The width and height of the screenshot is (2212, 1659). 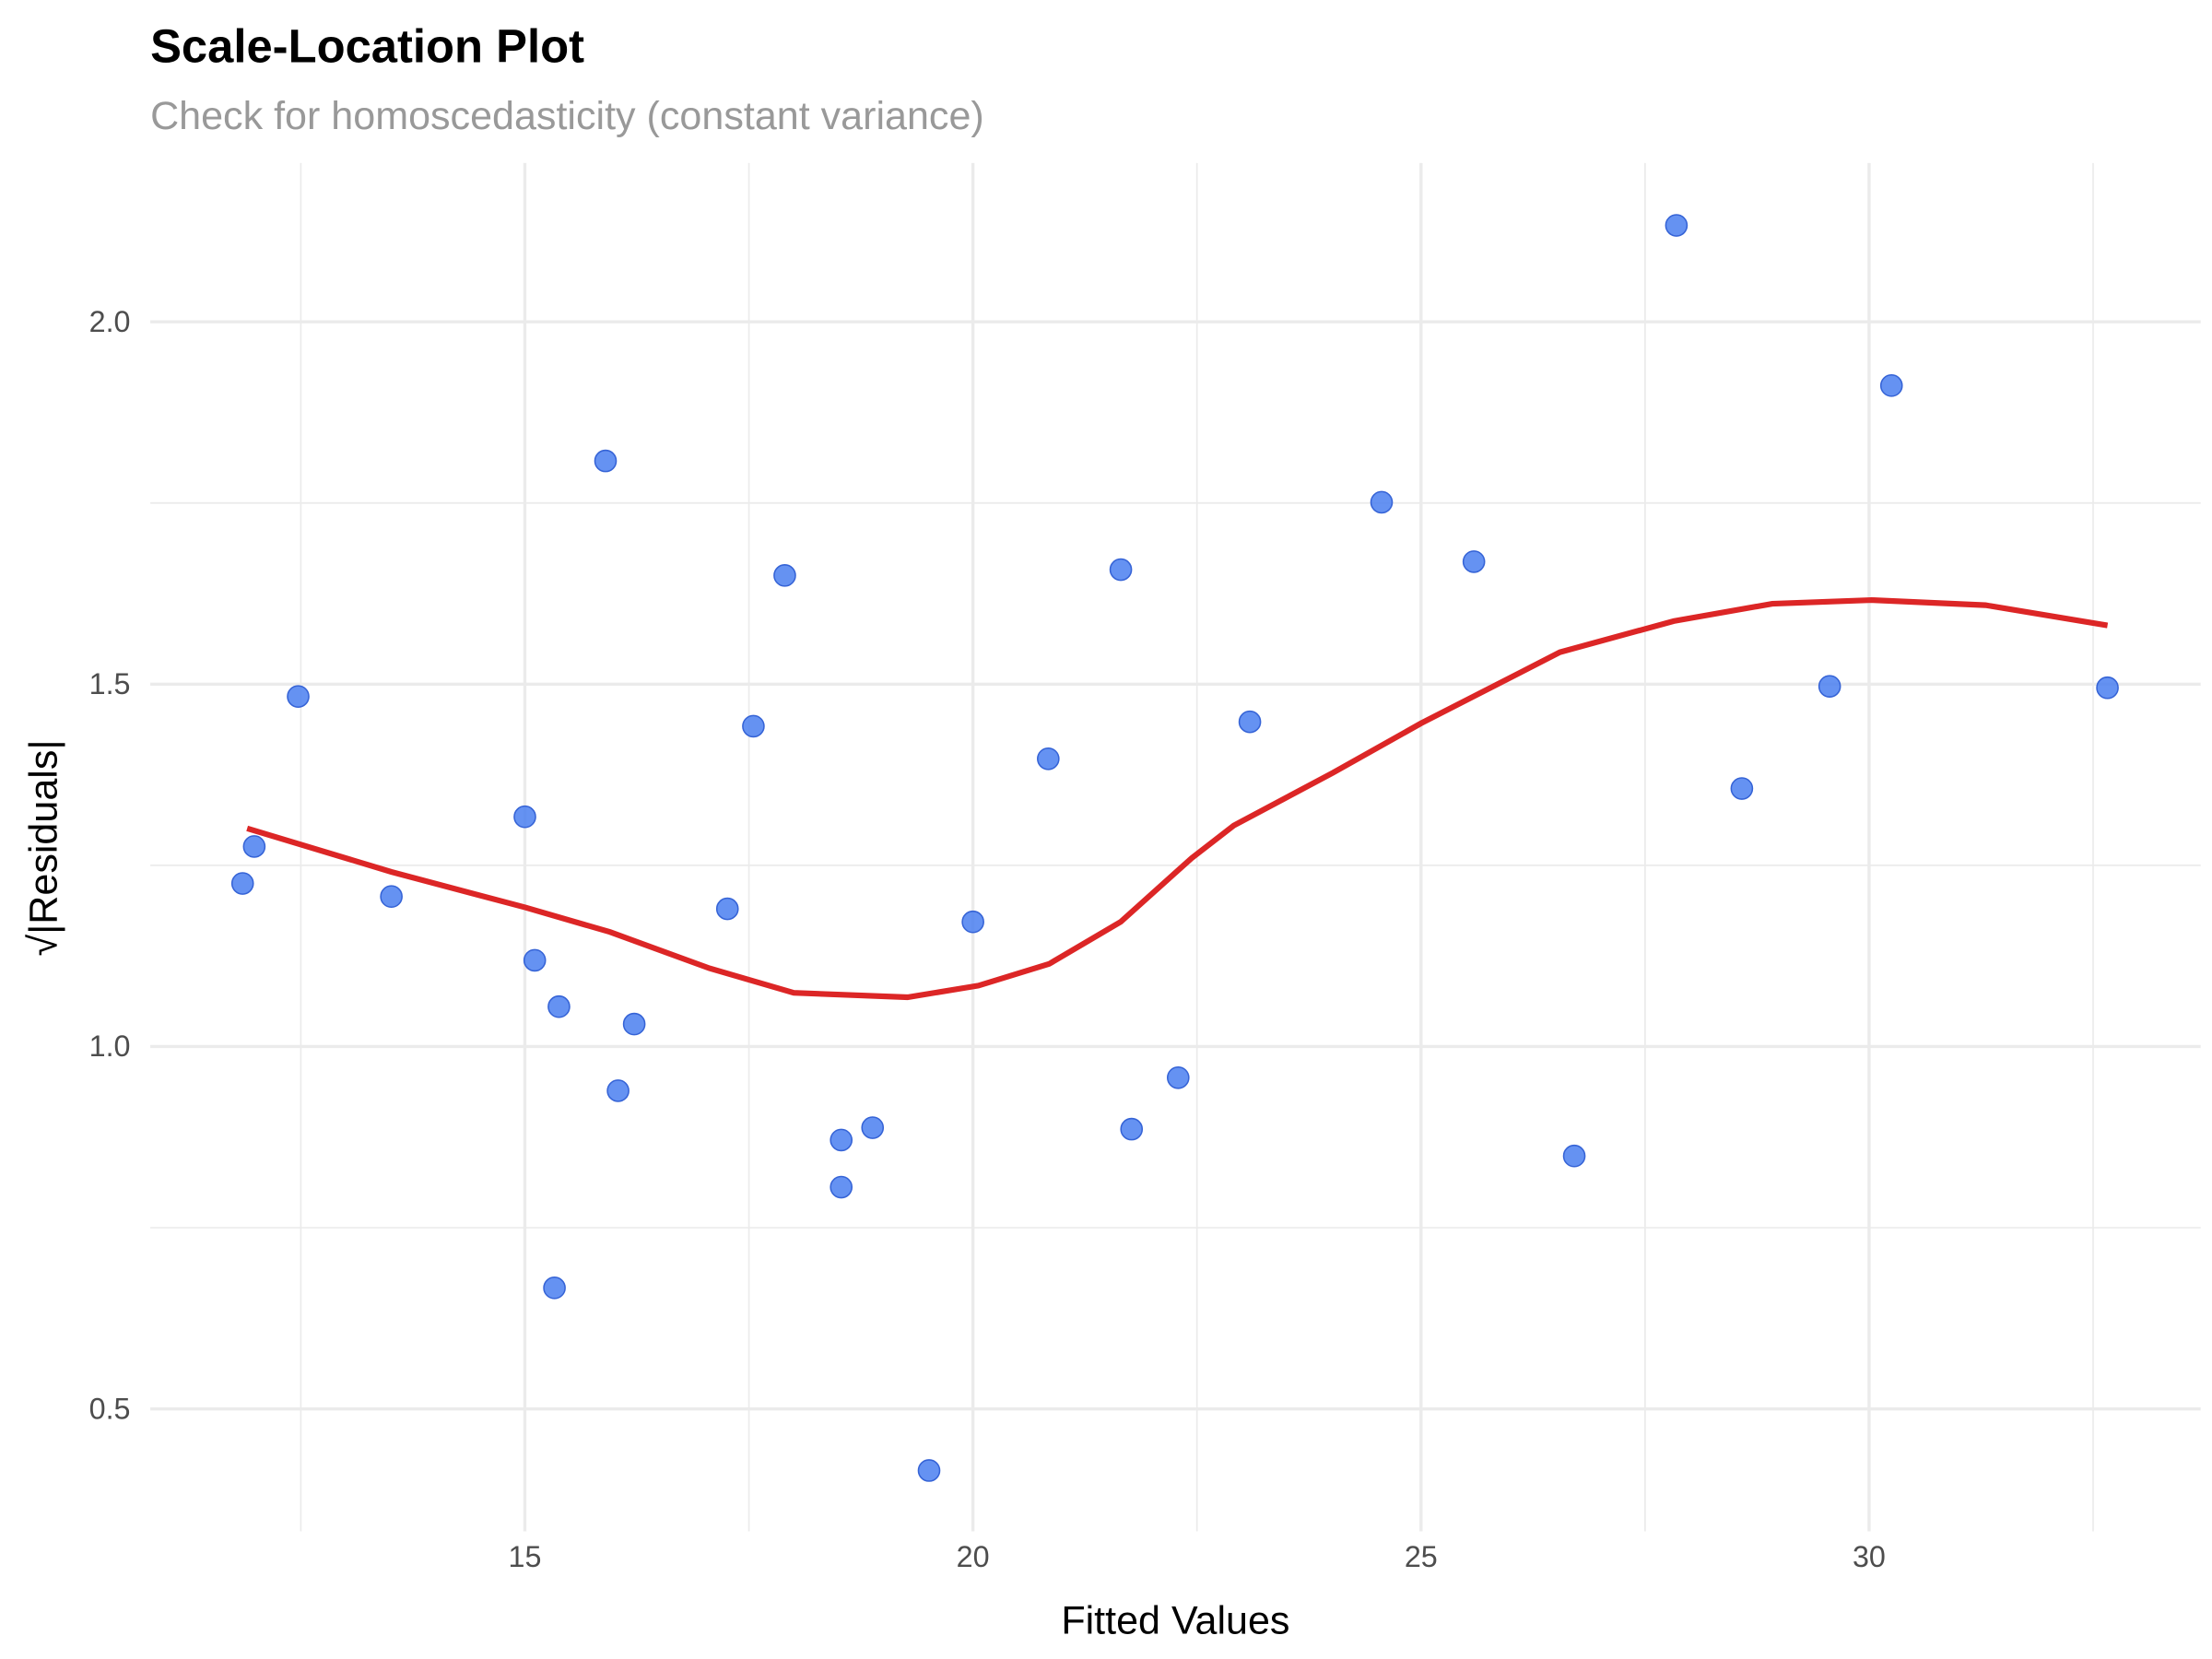 I want to click on y-tick-label: 1.0, so click(x=110, y=1046).